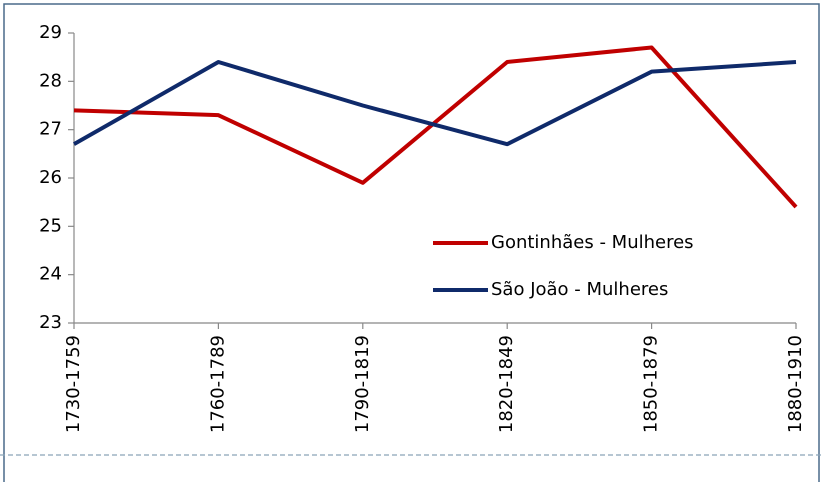 The height and width of the screenshot is (482, 823). I want to click on y-tick-label: 25, so click(50, 225).